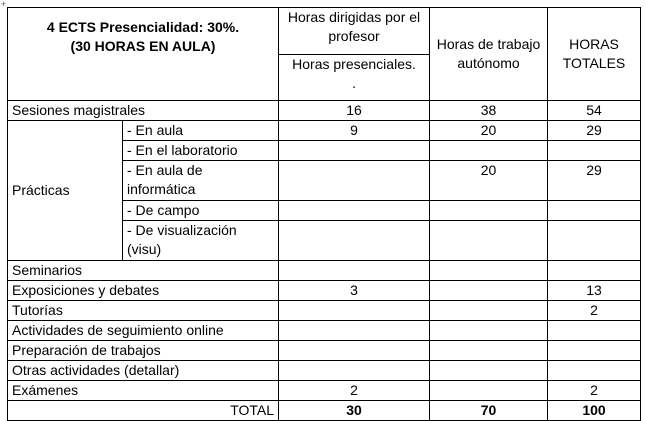  Describe the element at coordinates (200, 210) in the screenshot. I see `sub-row-label: - De campo` at that location.